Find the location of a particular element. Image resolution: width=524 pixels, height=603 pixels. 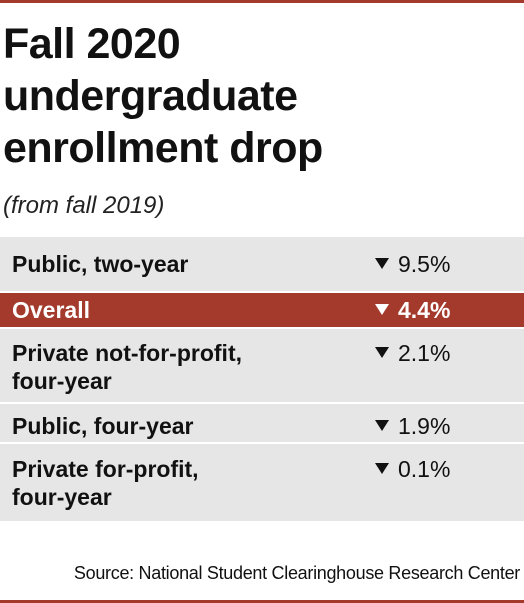

title-line: enrollment drop is located at coordinates (163, 148).